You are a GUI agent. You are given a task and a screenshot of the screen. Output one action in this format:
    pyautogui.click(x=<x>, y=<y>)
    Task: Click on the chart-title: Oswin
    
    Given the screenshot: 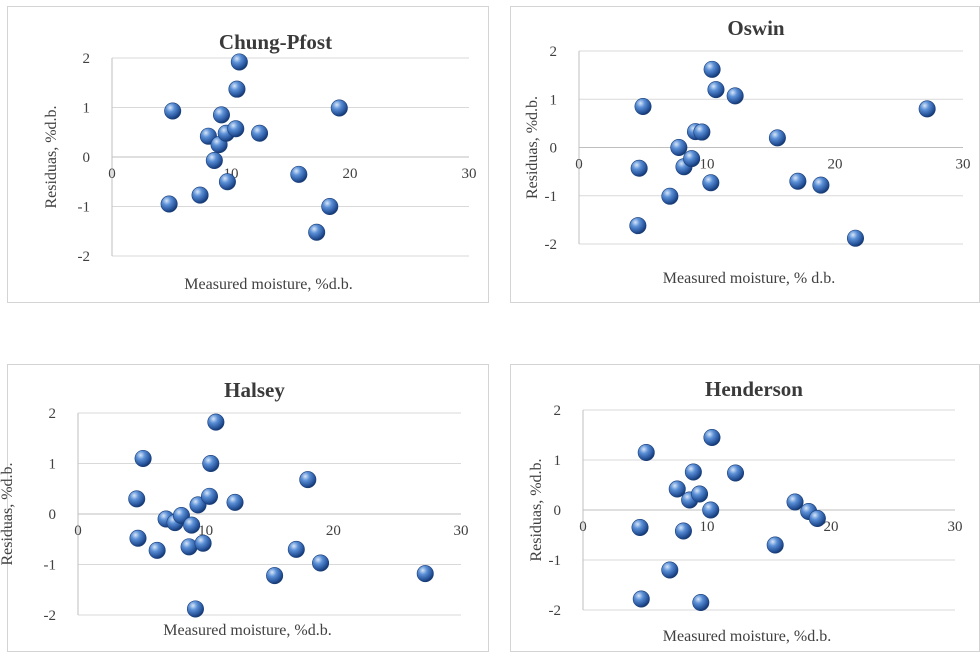 What is the action you would take?
    pyautogui.click(x=756, y=28)
    